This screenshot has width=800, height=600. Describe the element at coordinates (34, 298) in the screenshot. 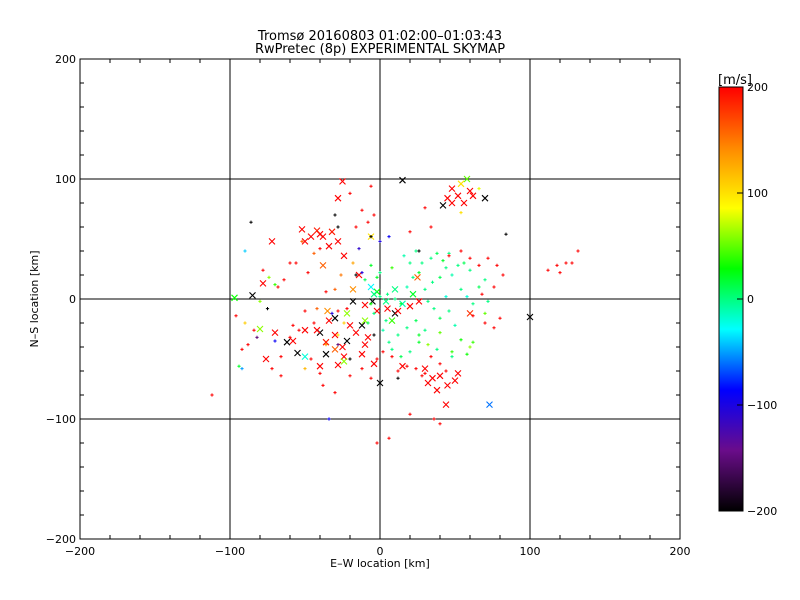

I see `y-axis-label: N–S location [km]` at that location.